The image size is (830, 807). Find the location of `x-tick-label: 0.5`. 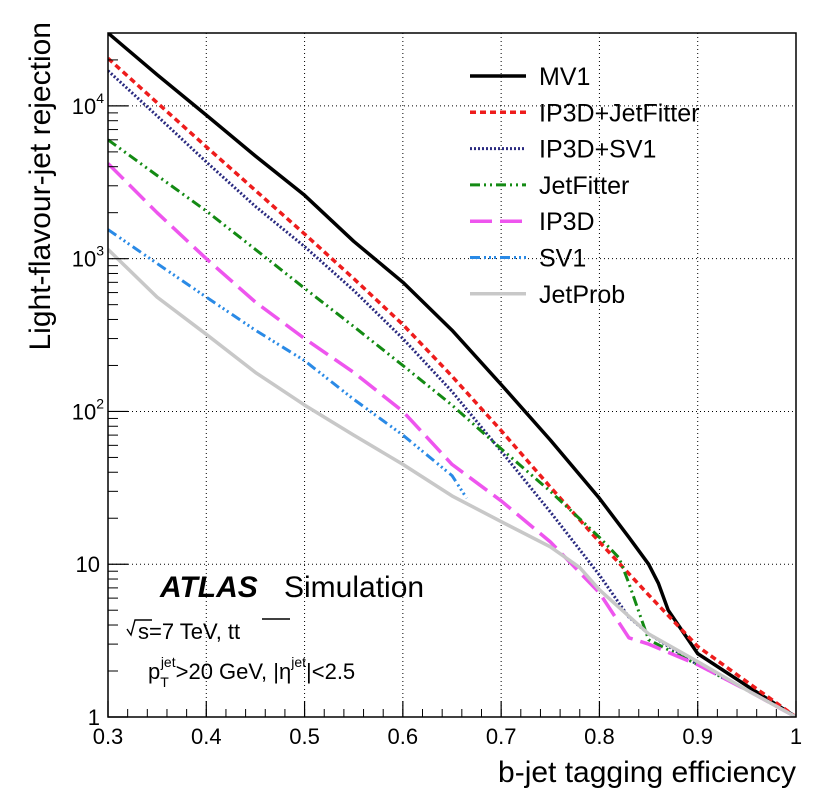

x-tick-label: 0.5 is located at coordinates (304, 736).